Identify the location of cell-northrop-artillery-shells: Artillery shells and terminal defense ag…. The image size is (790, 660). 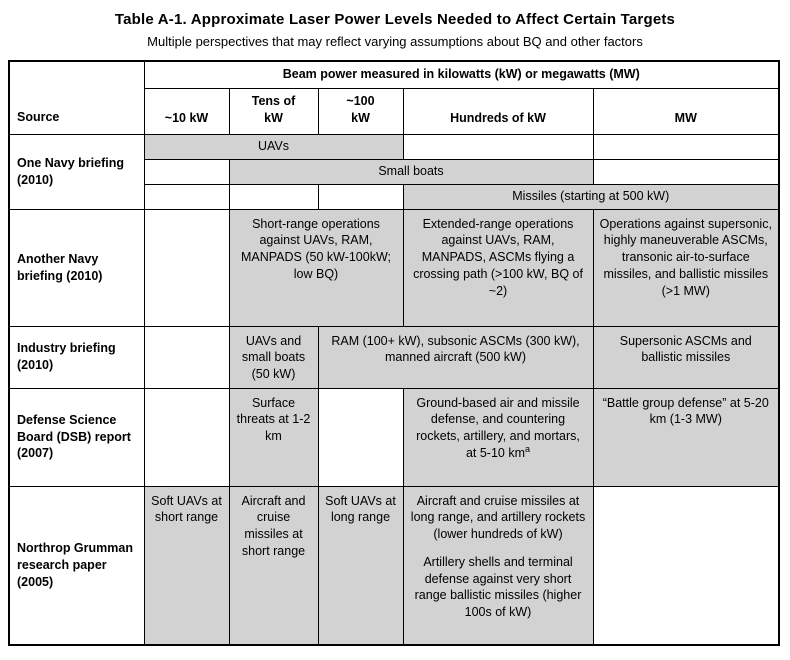
(498, 586).